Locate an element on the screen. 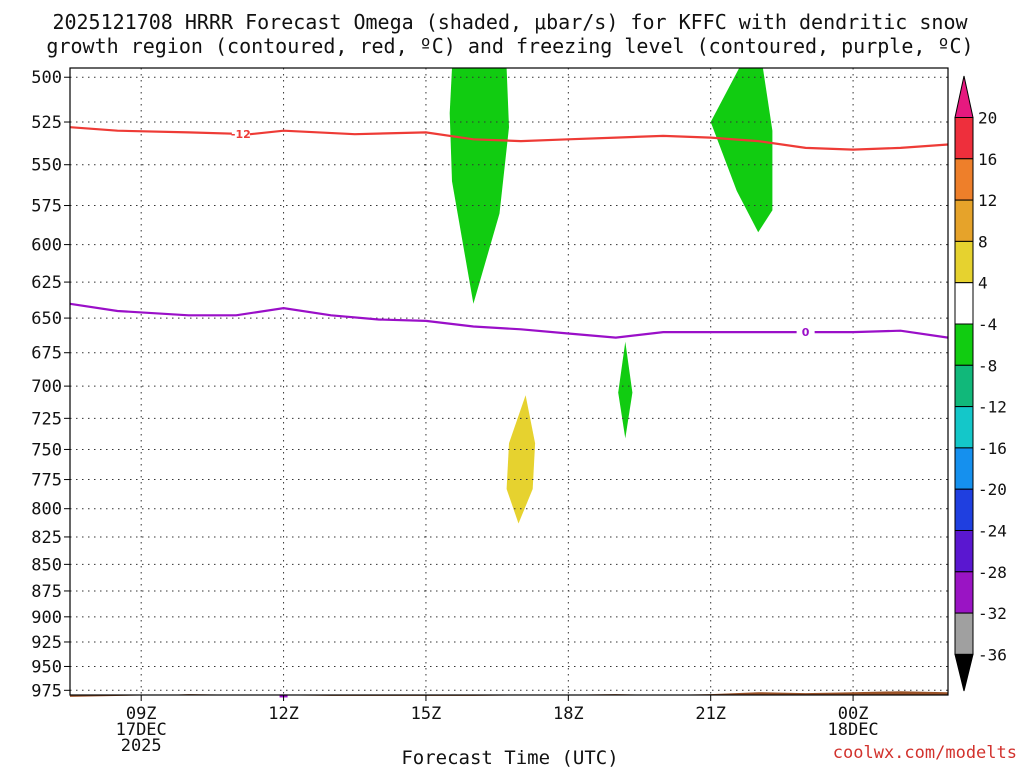 The height and width of the screenshot is (768, 1024). contour-label: 0 is located at coordinates (806, 332).